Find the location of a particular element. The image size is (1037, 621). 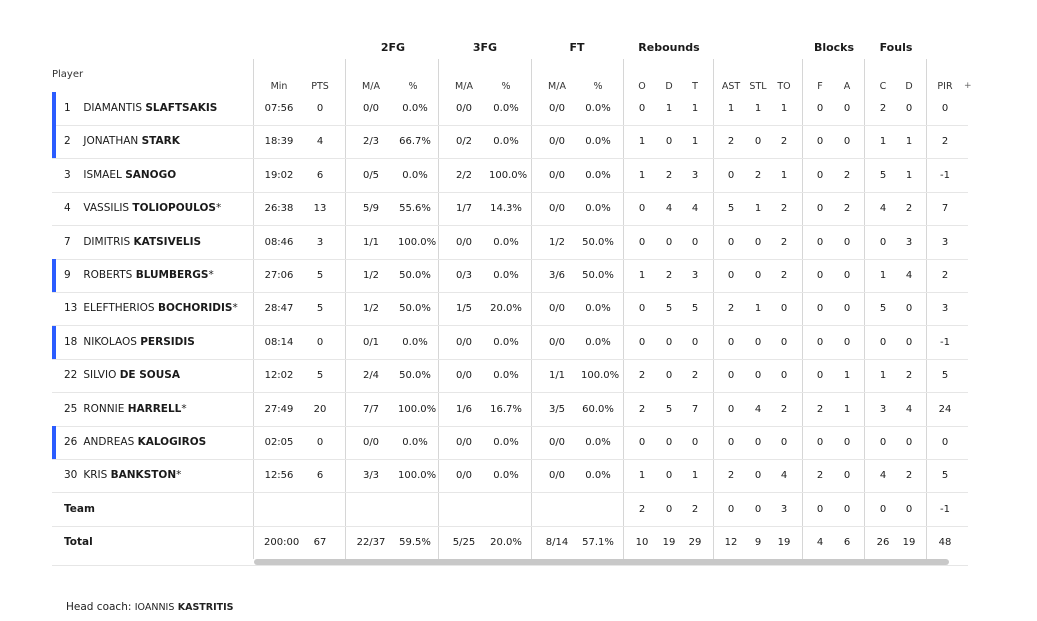

player-name: 22 SILVIO DE SOUSA is located at coordinates (122, 375).